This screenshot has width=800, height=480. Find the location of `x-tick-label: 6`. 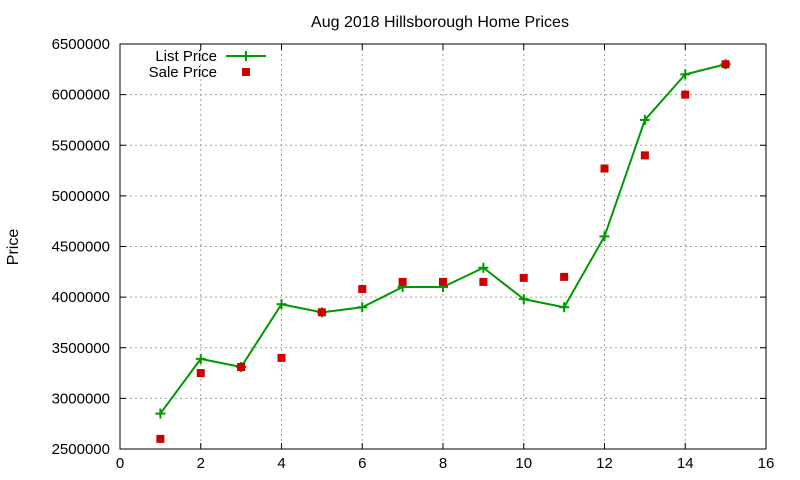

x-tick-label: 6 is located at coordinates (362, 463).